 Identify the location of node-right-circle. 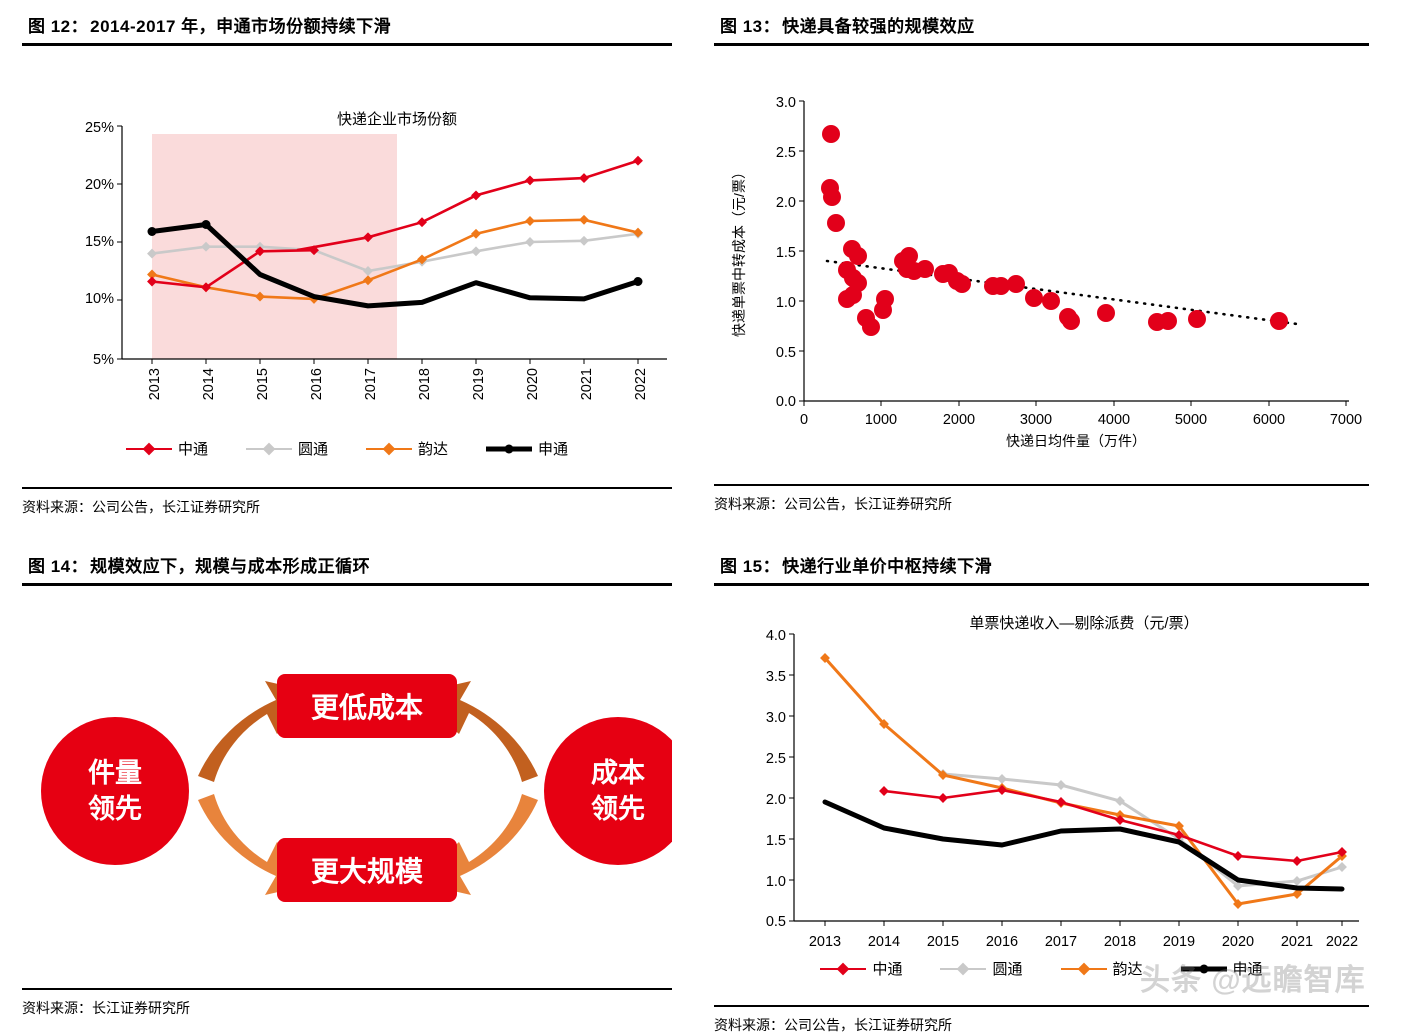
(608, 791).